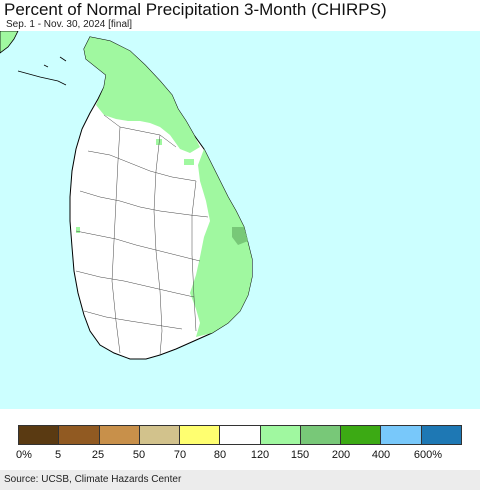 The image size is (480, 490). What do you see at coordinates (24, 455) in the screenshot?
I see `legend-label: 0%` at bounding box center [24, 455].